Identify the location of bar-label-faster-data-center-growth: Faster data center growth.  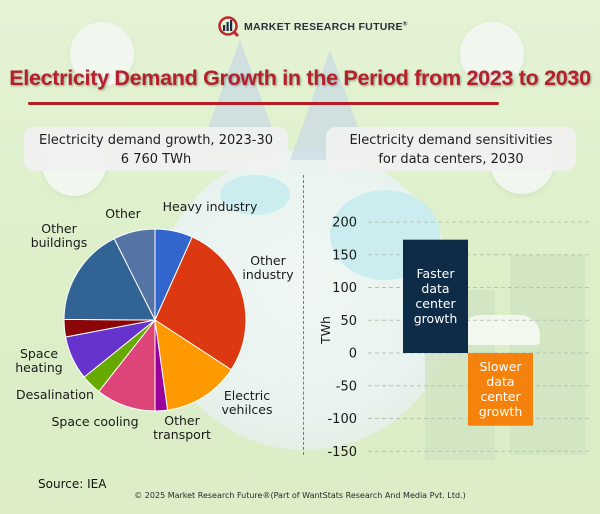
(436, 296).